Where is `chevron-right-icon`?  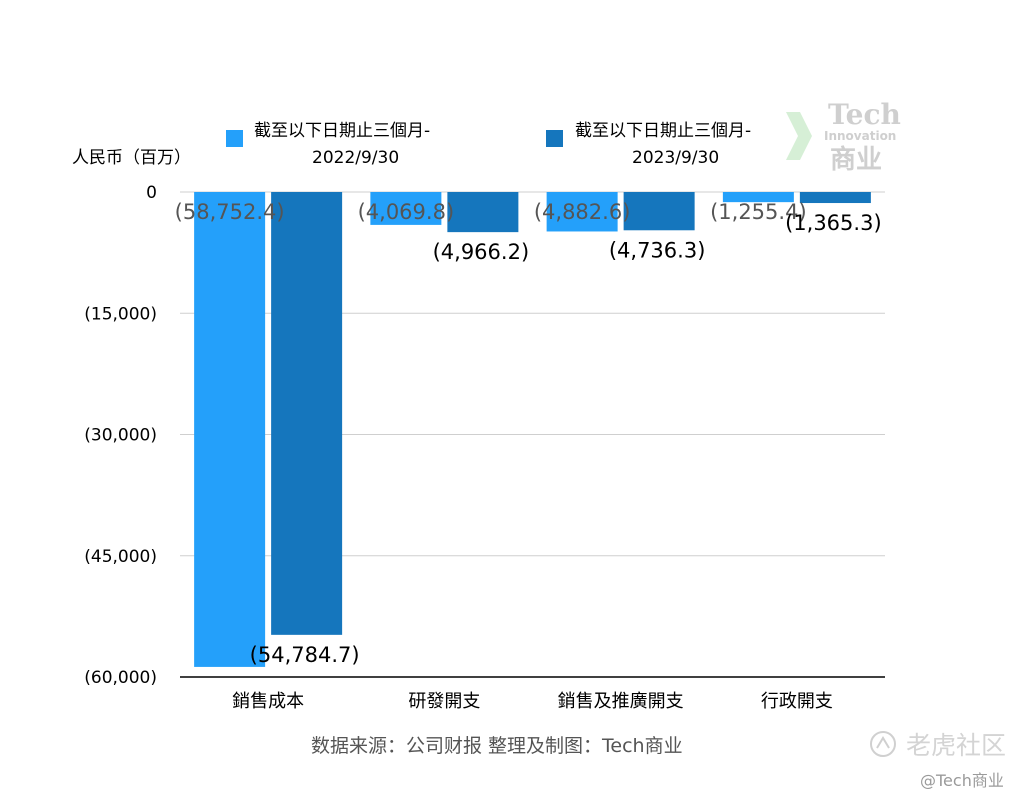
chevron-right-icon is located at coordinates (799, 136).